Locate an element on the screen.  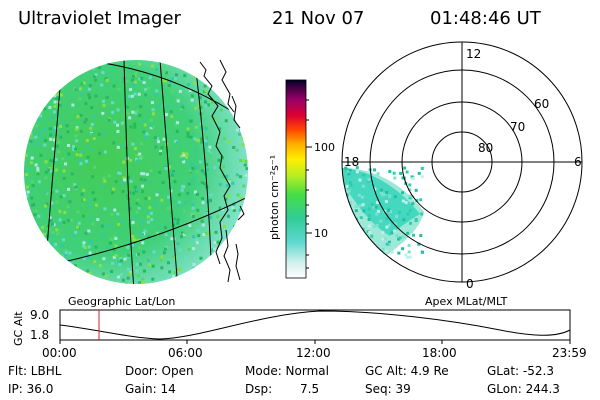
mlt-label-0: 0 is located at coordinates (470, 284).